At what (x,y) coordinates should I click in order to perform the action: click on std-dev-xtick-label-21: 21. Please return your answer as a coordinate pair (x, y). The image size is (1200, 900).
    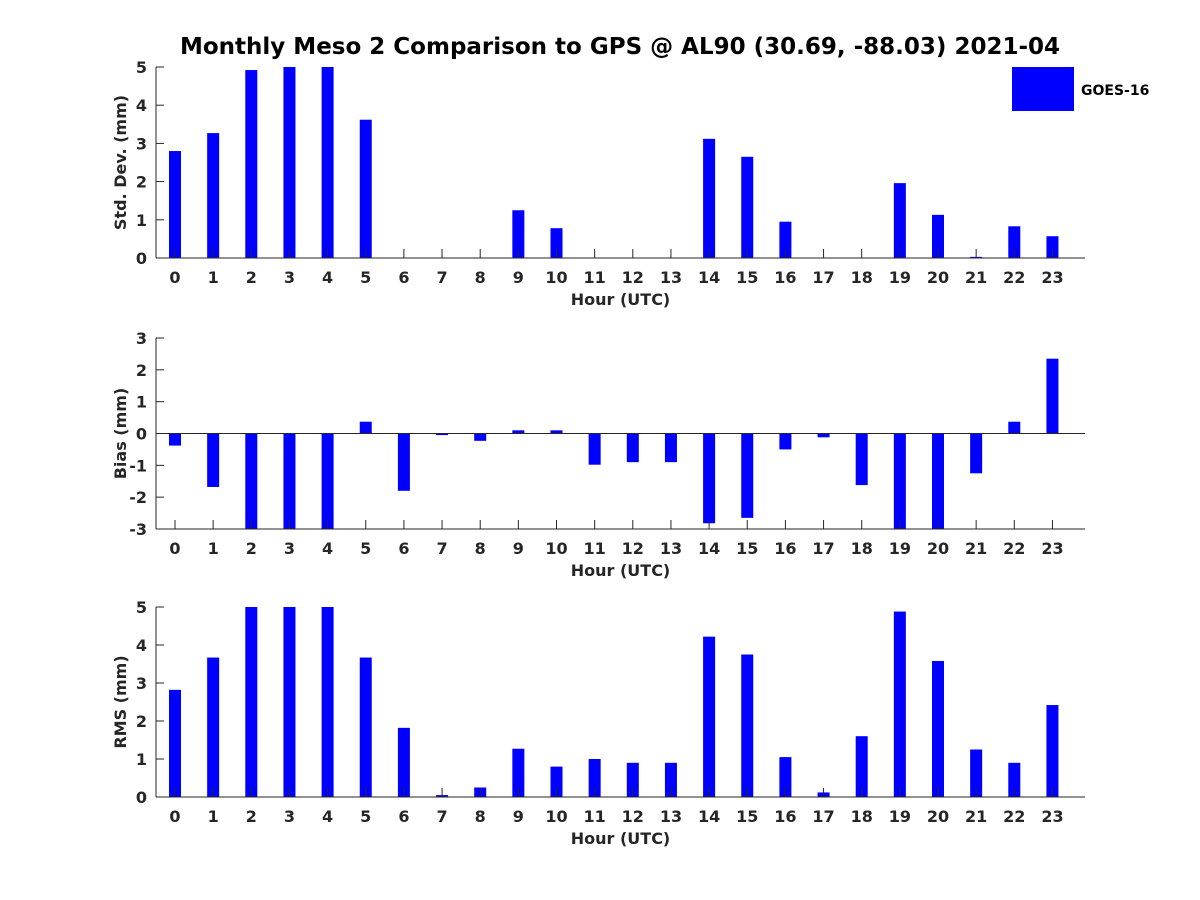
    Looking at the image, I should click on (976, 277).